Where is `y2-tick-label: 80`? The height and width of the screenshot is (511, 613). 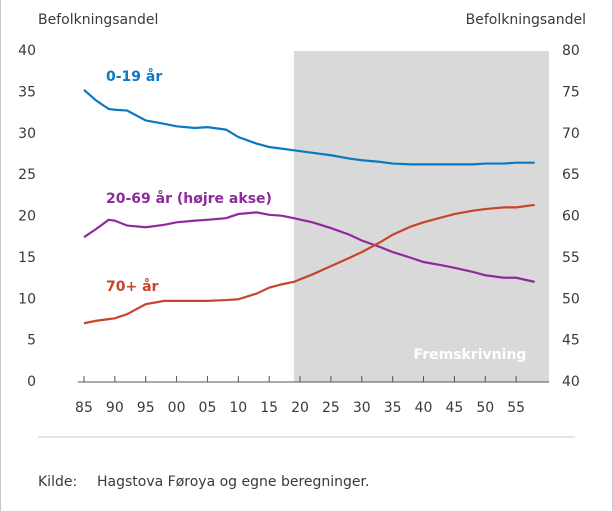
y2-tick-label: 80 is located at coordinates (571, 51).